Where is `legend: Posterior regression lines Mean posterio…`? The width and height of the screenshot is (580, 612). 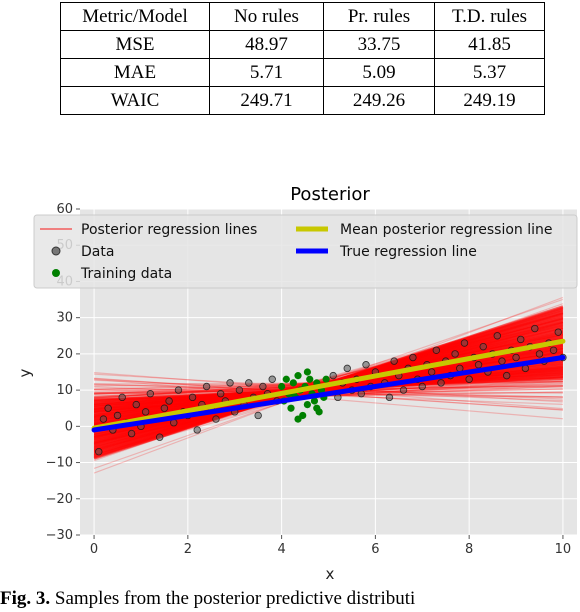 legend: Posterior regression lines Mean posterio… is located at coordinates (305, 251).